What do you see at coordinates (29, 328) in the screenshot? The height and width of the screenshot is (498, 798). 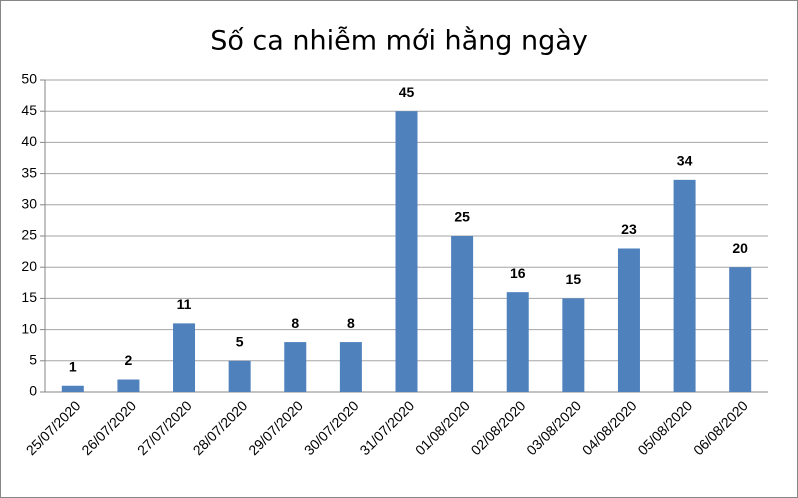 I see `y-tick-label: 10` at bounding box center [29, 328].